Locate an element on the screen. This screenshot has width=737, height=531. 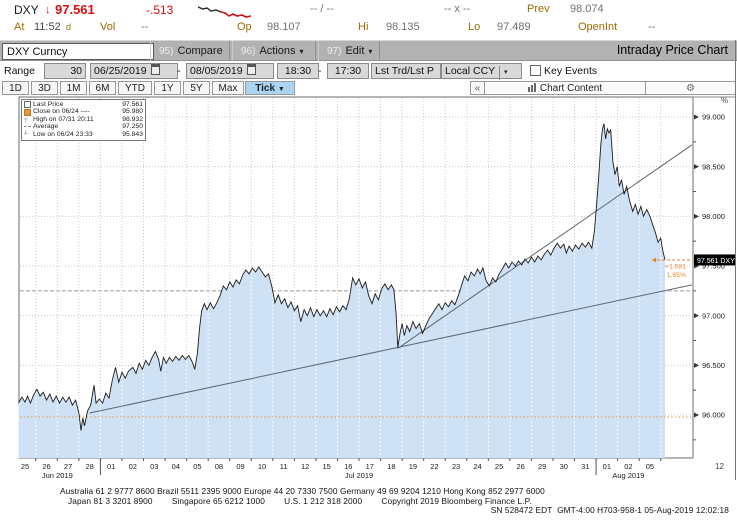
x-axis-label: 23 is located at coordinates (456, 466).